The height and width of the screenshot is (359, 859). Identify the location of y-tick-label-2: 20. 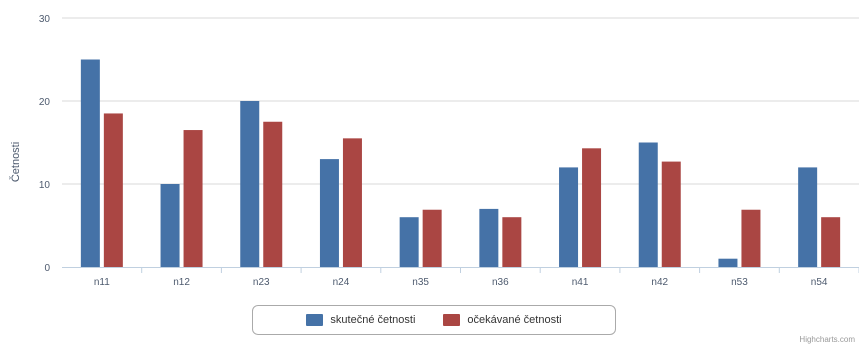
(45, 102).